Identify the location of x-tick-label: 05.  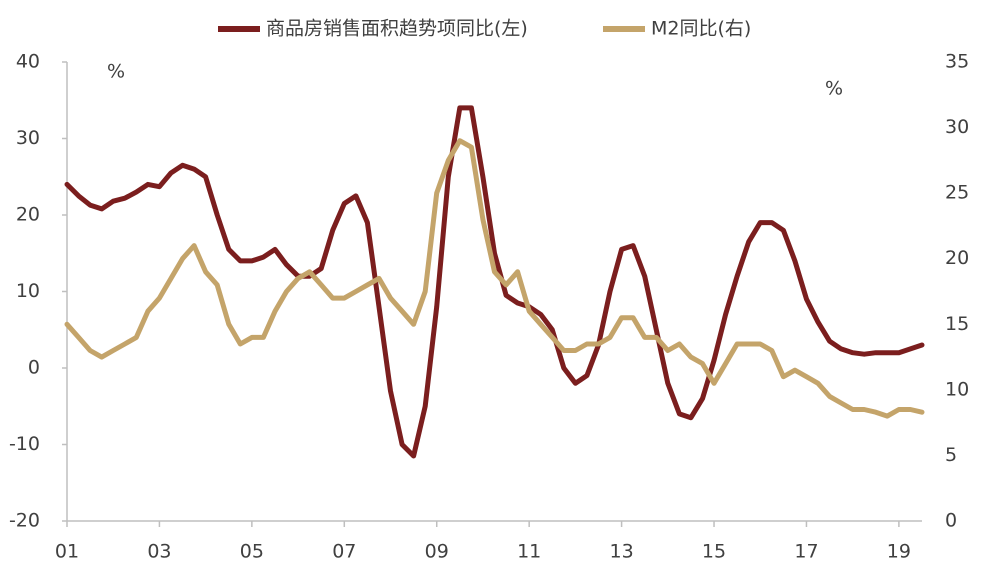
(252, 552).